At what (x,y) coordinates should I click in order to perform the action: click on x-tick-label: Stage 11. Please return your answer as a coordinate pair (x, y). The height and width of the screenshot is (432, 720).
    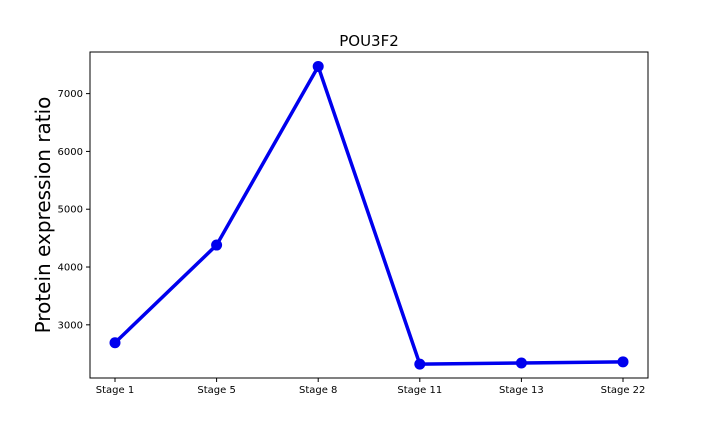
    Looking at the image, I should click on (419, 390).